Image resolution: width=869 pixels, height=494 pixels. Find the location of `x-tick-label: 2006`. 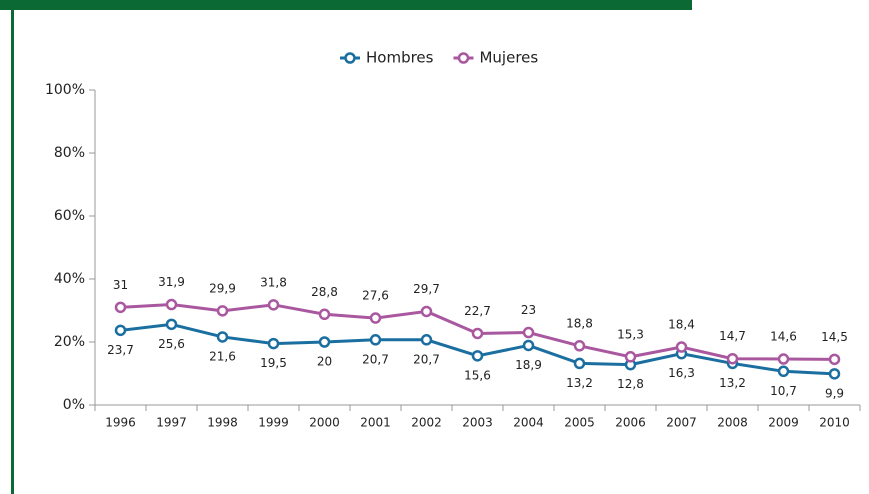

x-tick-label: 2006 is located at coordinates (630, 423).